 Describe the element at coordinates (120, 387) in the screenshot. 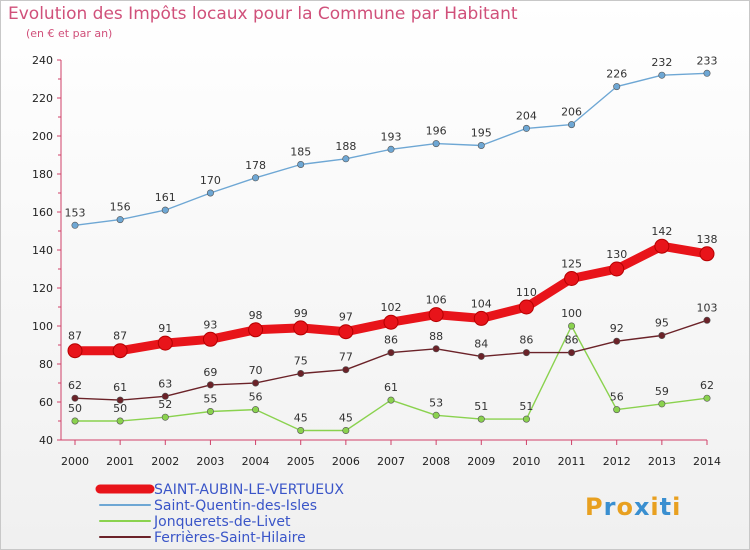

I see `data-label: 61` at that location.